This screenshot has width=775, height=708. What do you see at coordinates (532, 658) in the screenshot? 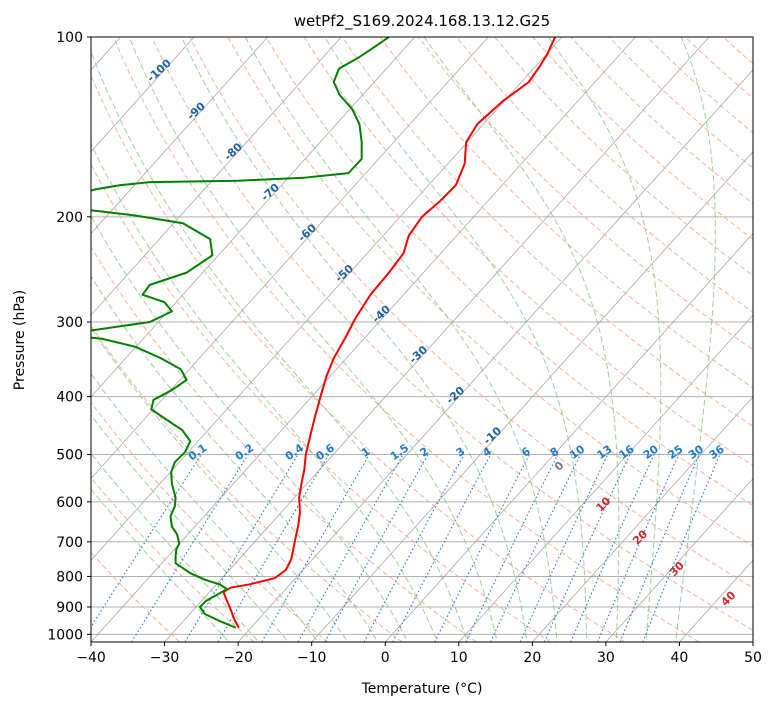
I see `x-tick-label: 20` at bounding box center [532, 658].